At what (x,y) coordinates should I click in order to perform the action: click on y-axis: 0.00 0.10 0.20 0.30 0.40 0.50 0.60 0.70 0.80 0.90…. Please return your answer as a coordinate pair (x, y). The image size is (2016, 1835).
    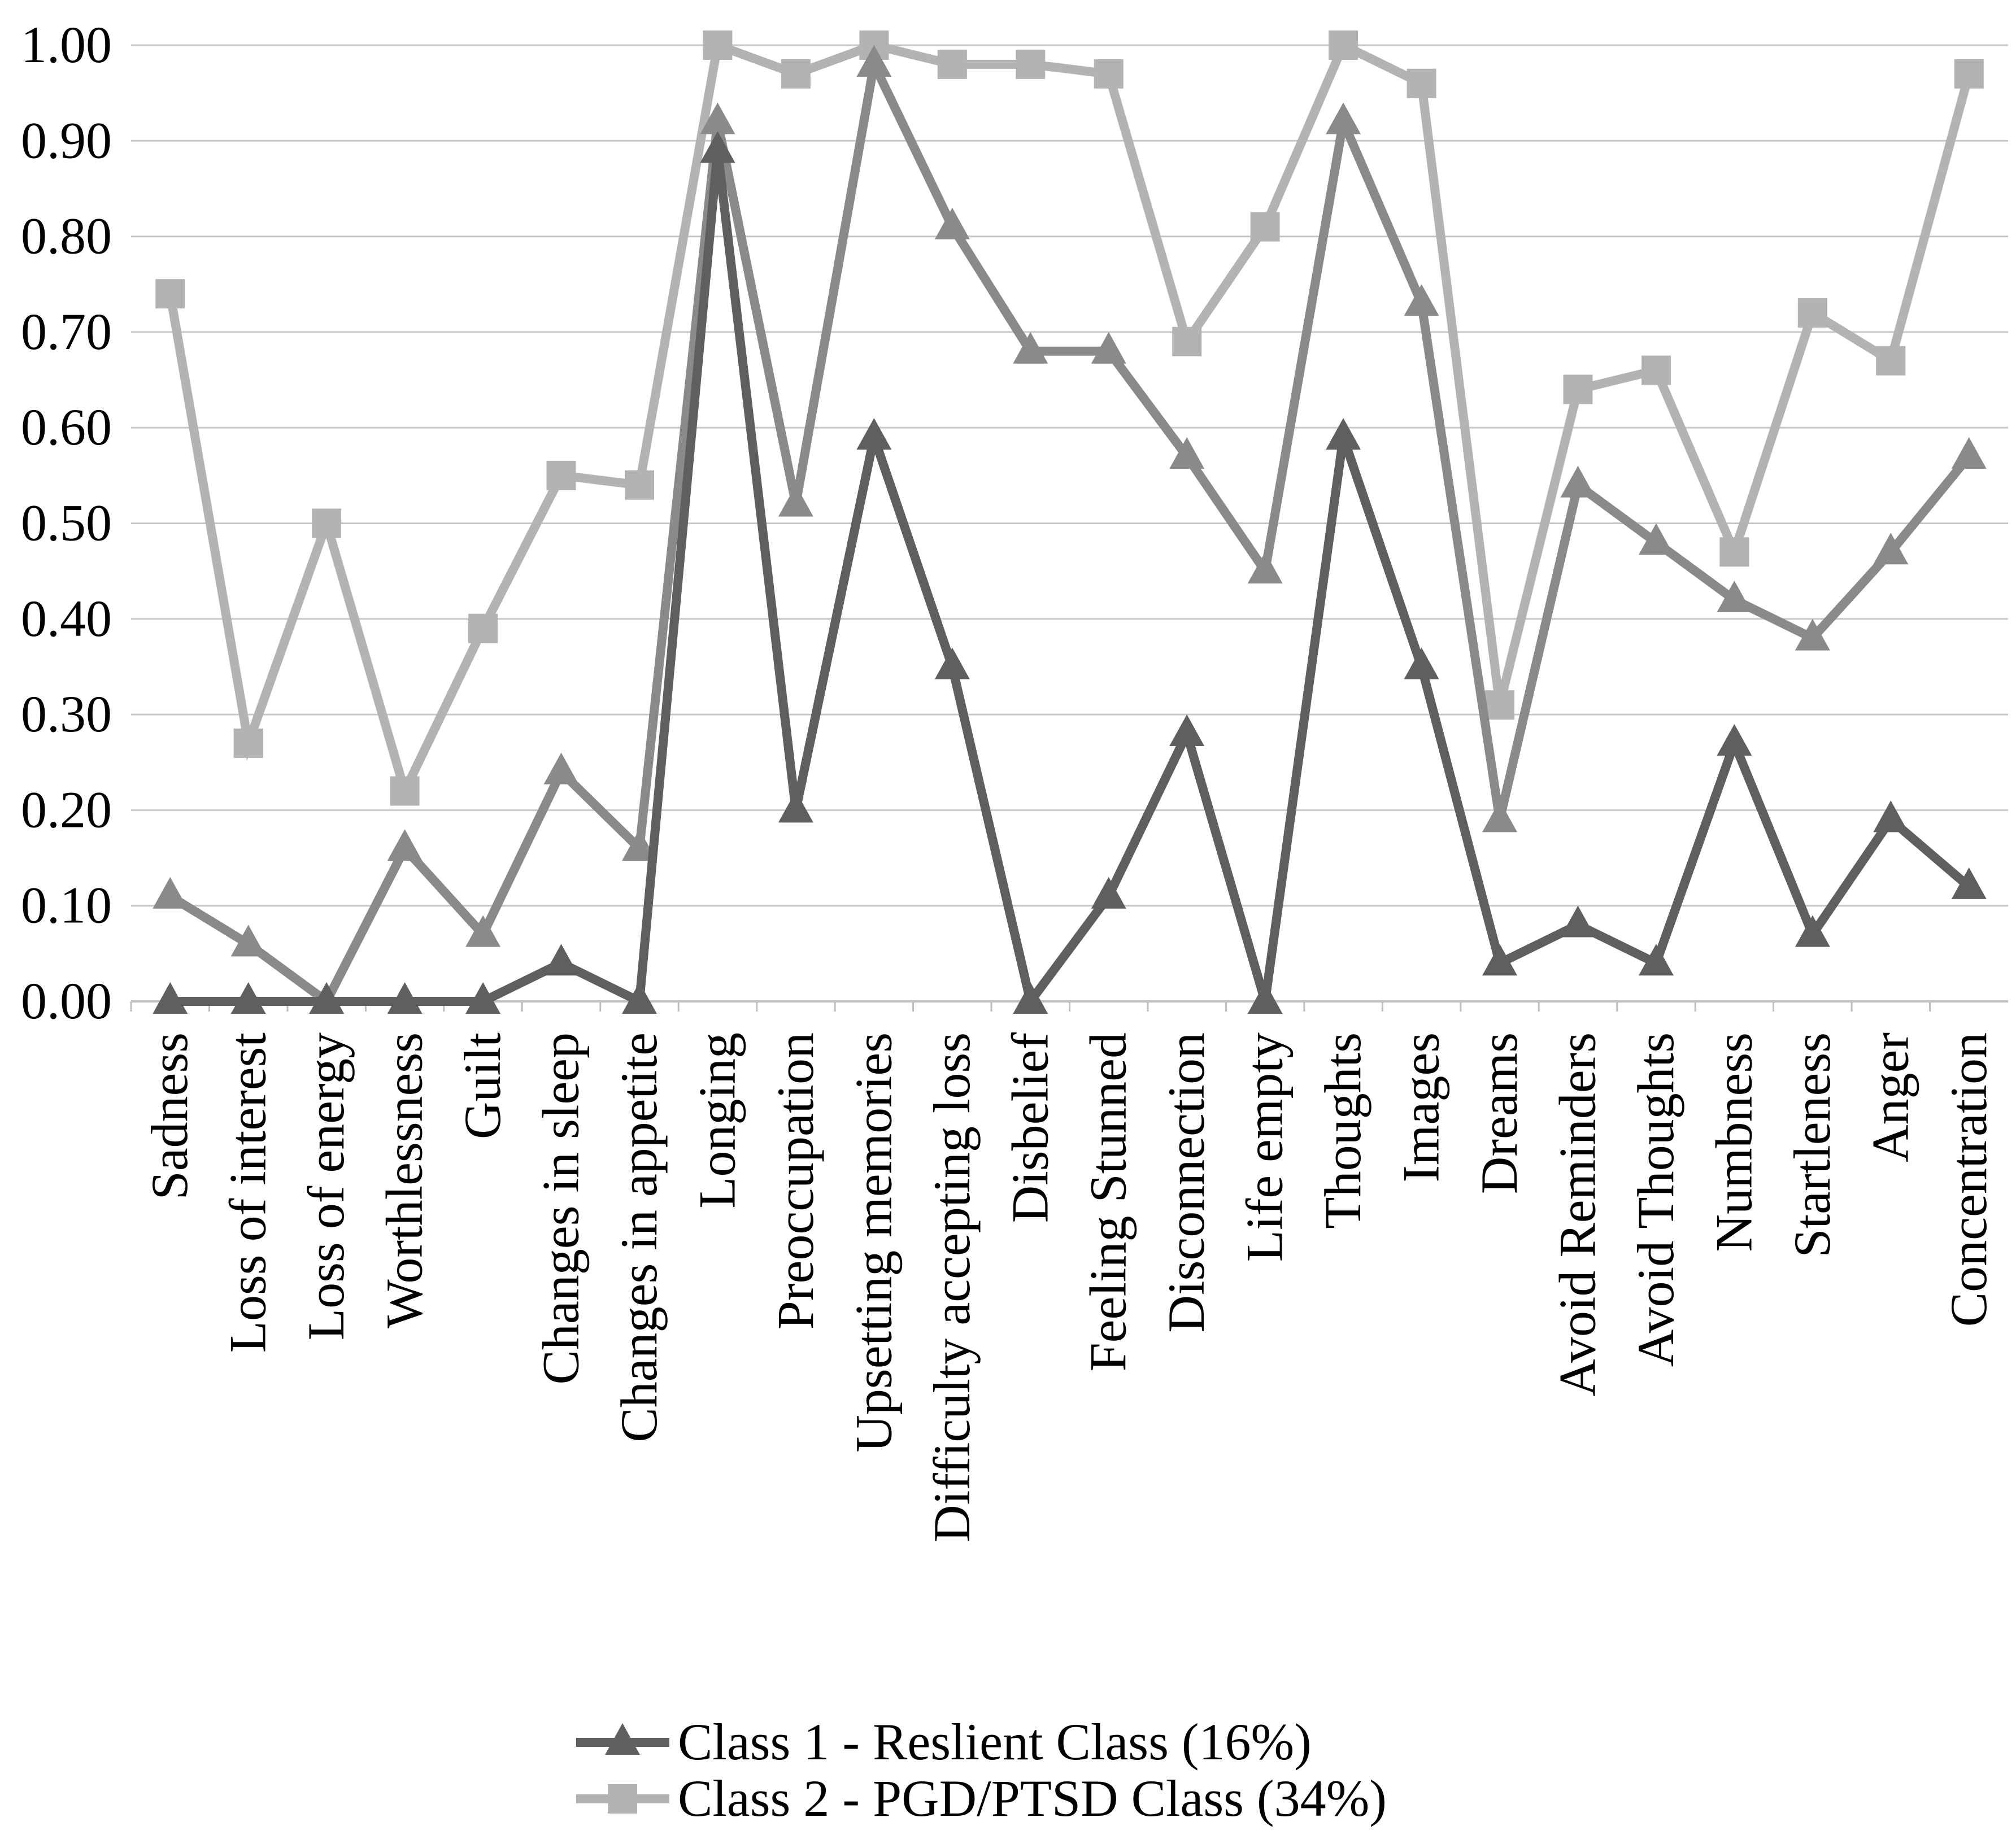
    Looking at the image, I should click on (66, 523).